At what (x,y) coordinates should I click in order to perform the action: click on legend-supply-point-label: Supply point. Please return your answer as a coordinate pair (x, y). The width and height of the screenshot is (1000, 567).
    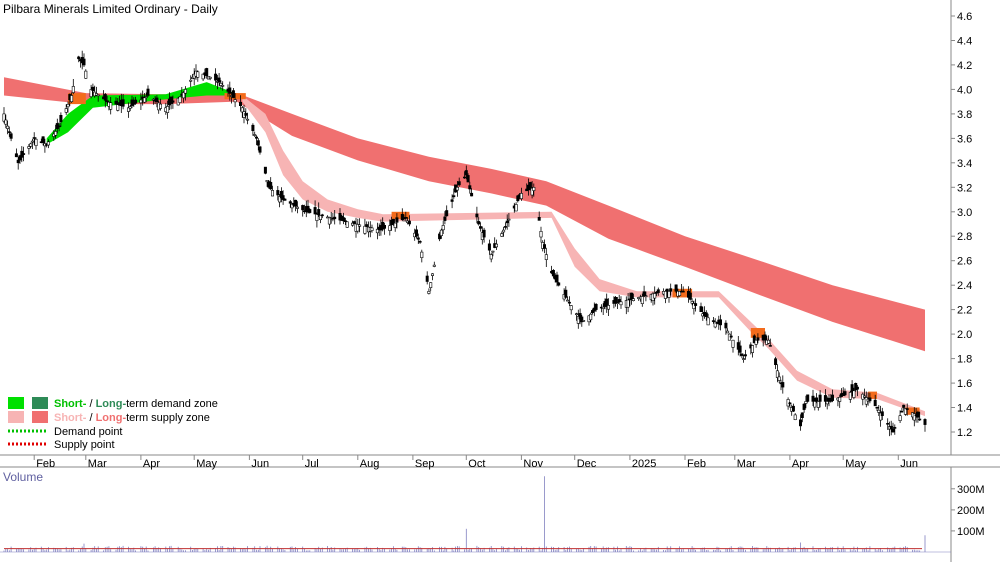
    Looking at the image, I should click on (84, 445).